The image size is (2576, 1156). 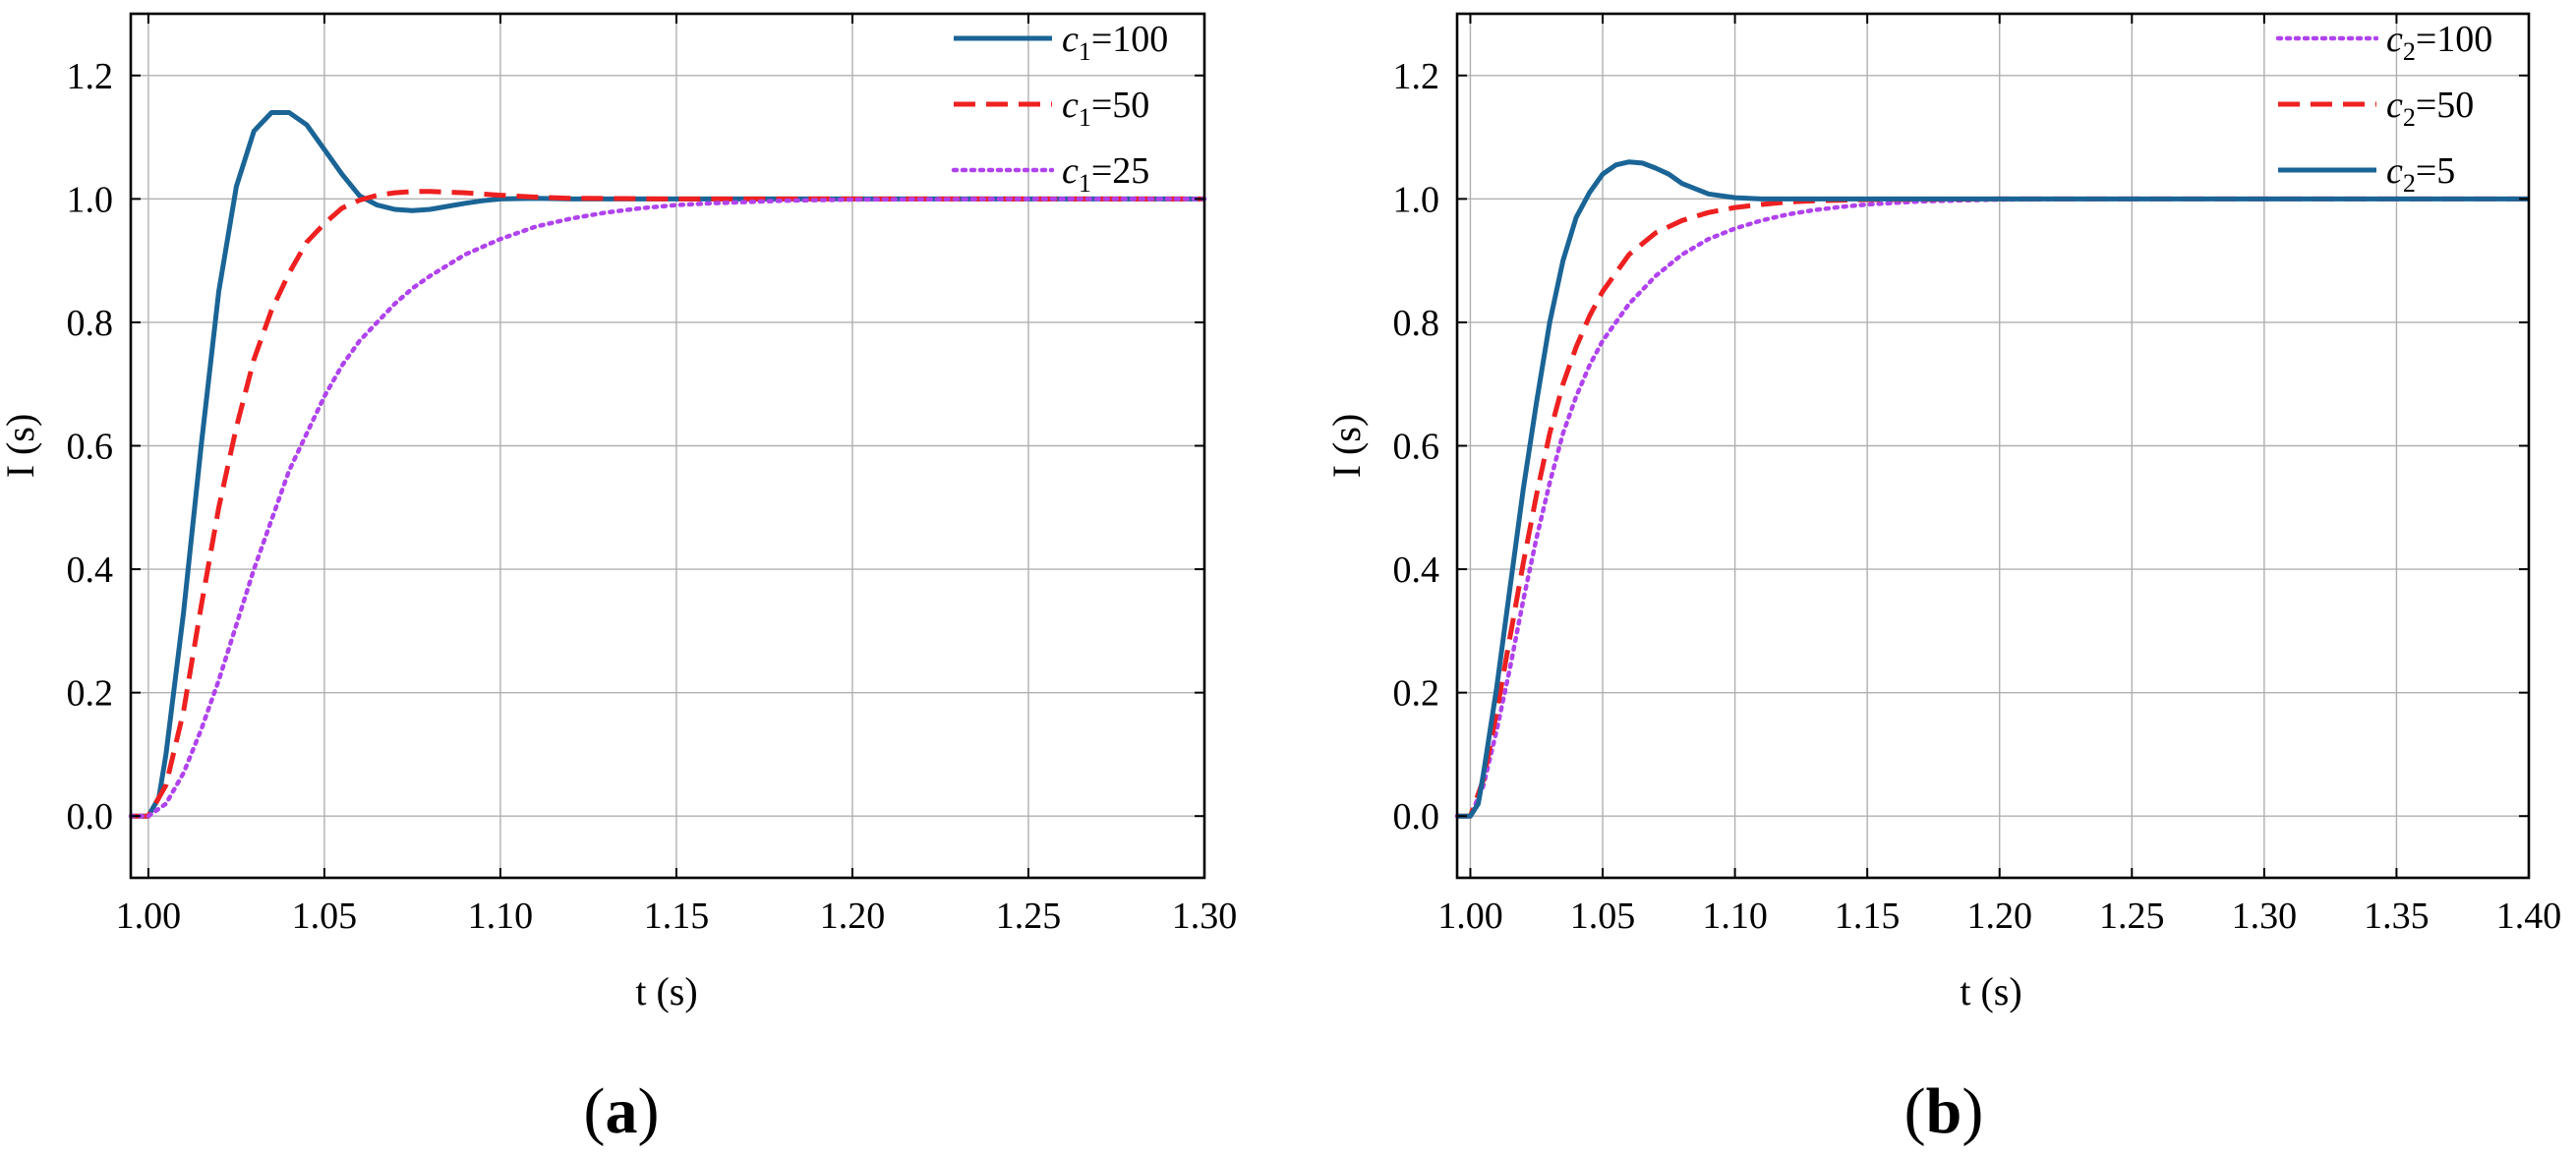 I want to click on legend-label: c2=5, so click(x=2420, y=174).